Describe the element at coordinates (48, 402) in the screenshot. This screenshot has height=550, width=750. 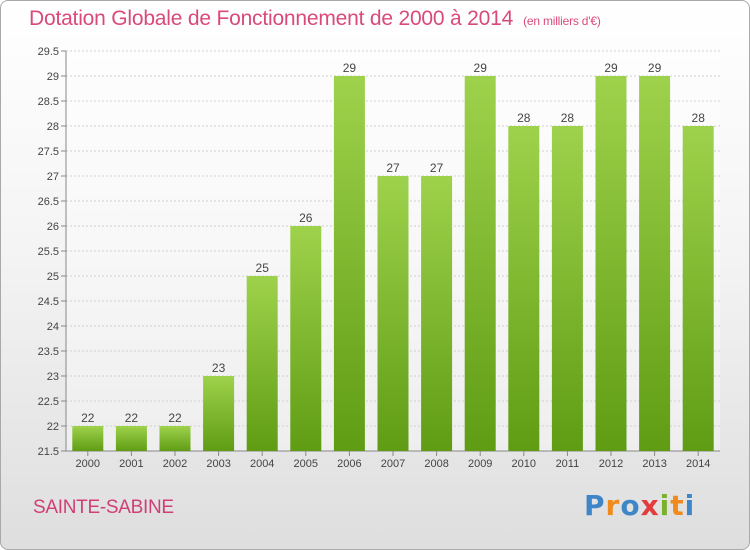
I see `y-tick-label: 22.5` at that location.